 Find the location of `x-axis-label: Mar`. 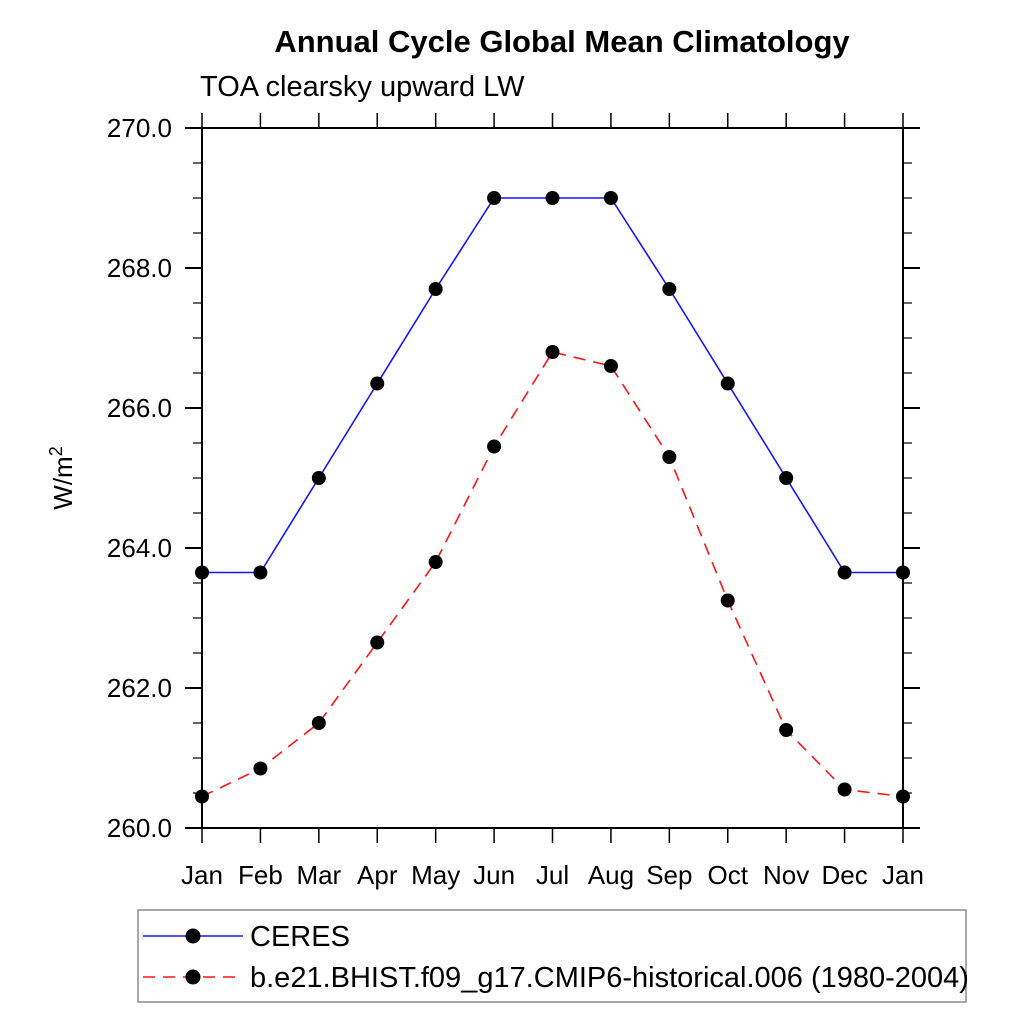

x-axis-label: Mar is located at coordinates (318, 875).